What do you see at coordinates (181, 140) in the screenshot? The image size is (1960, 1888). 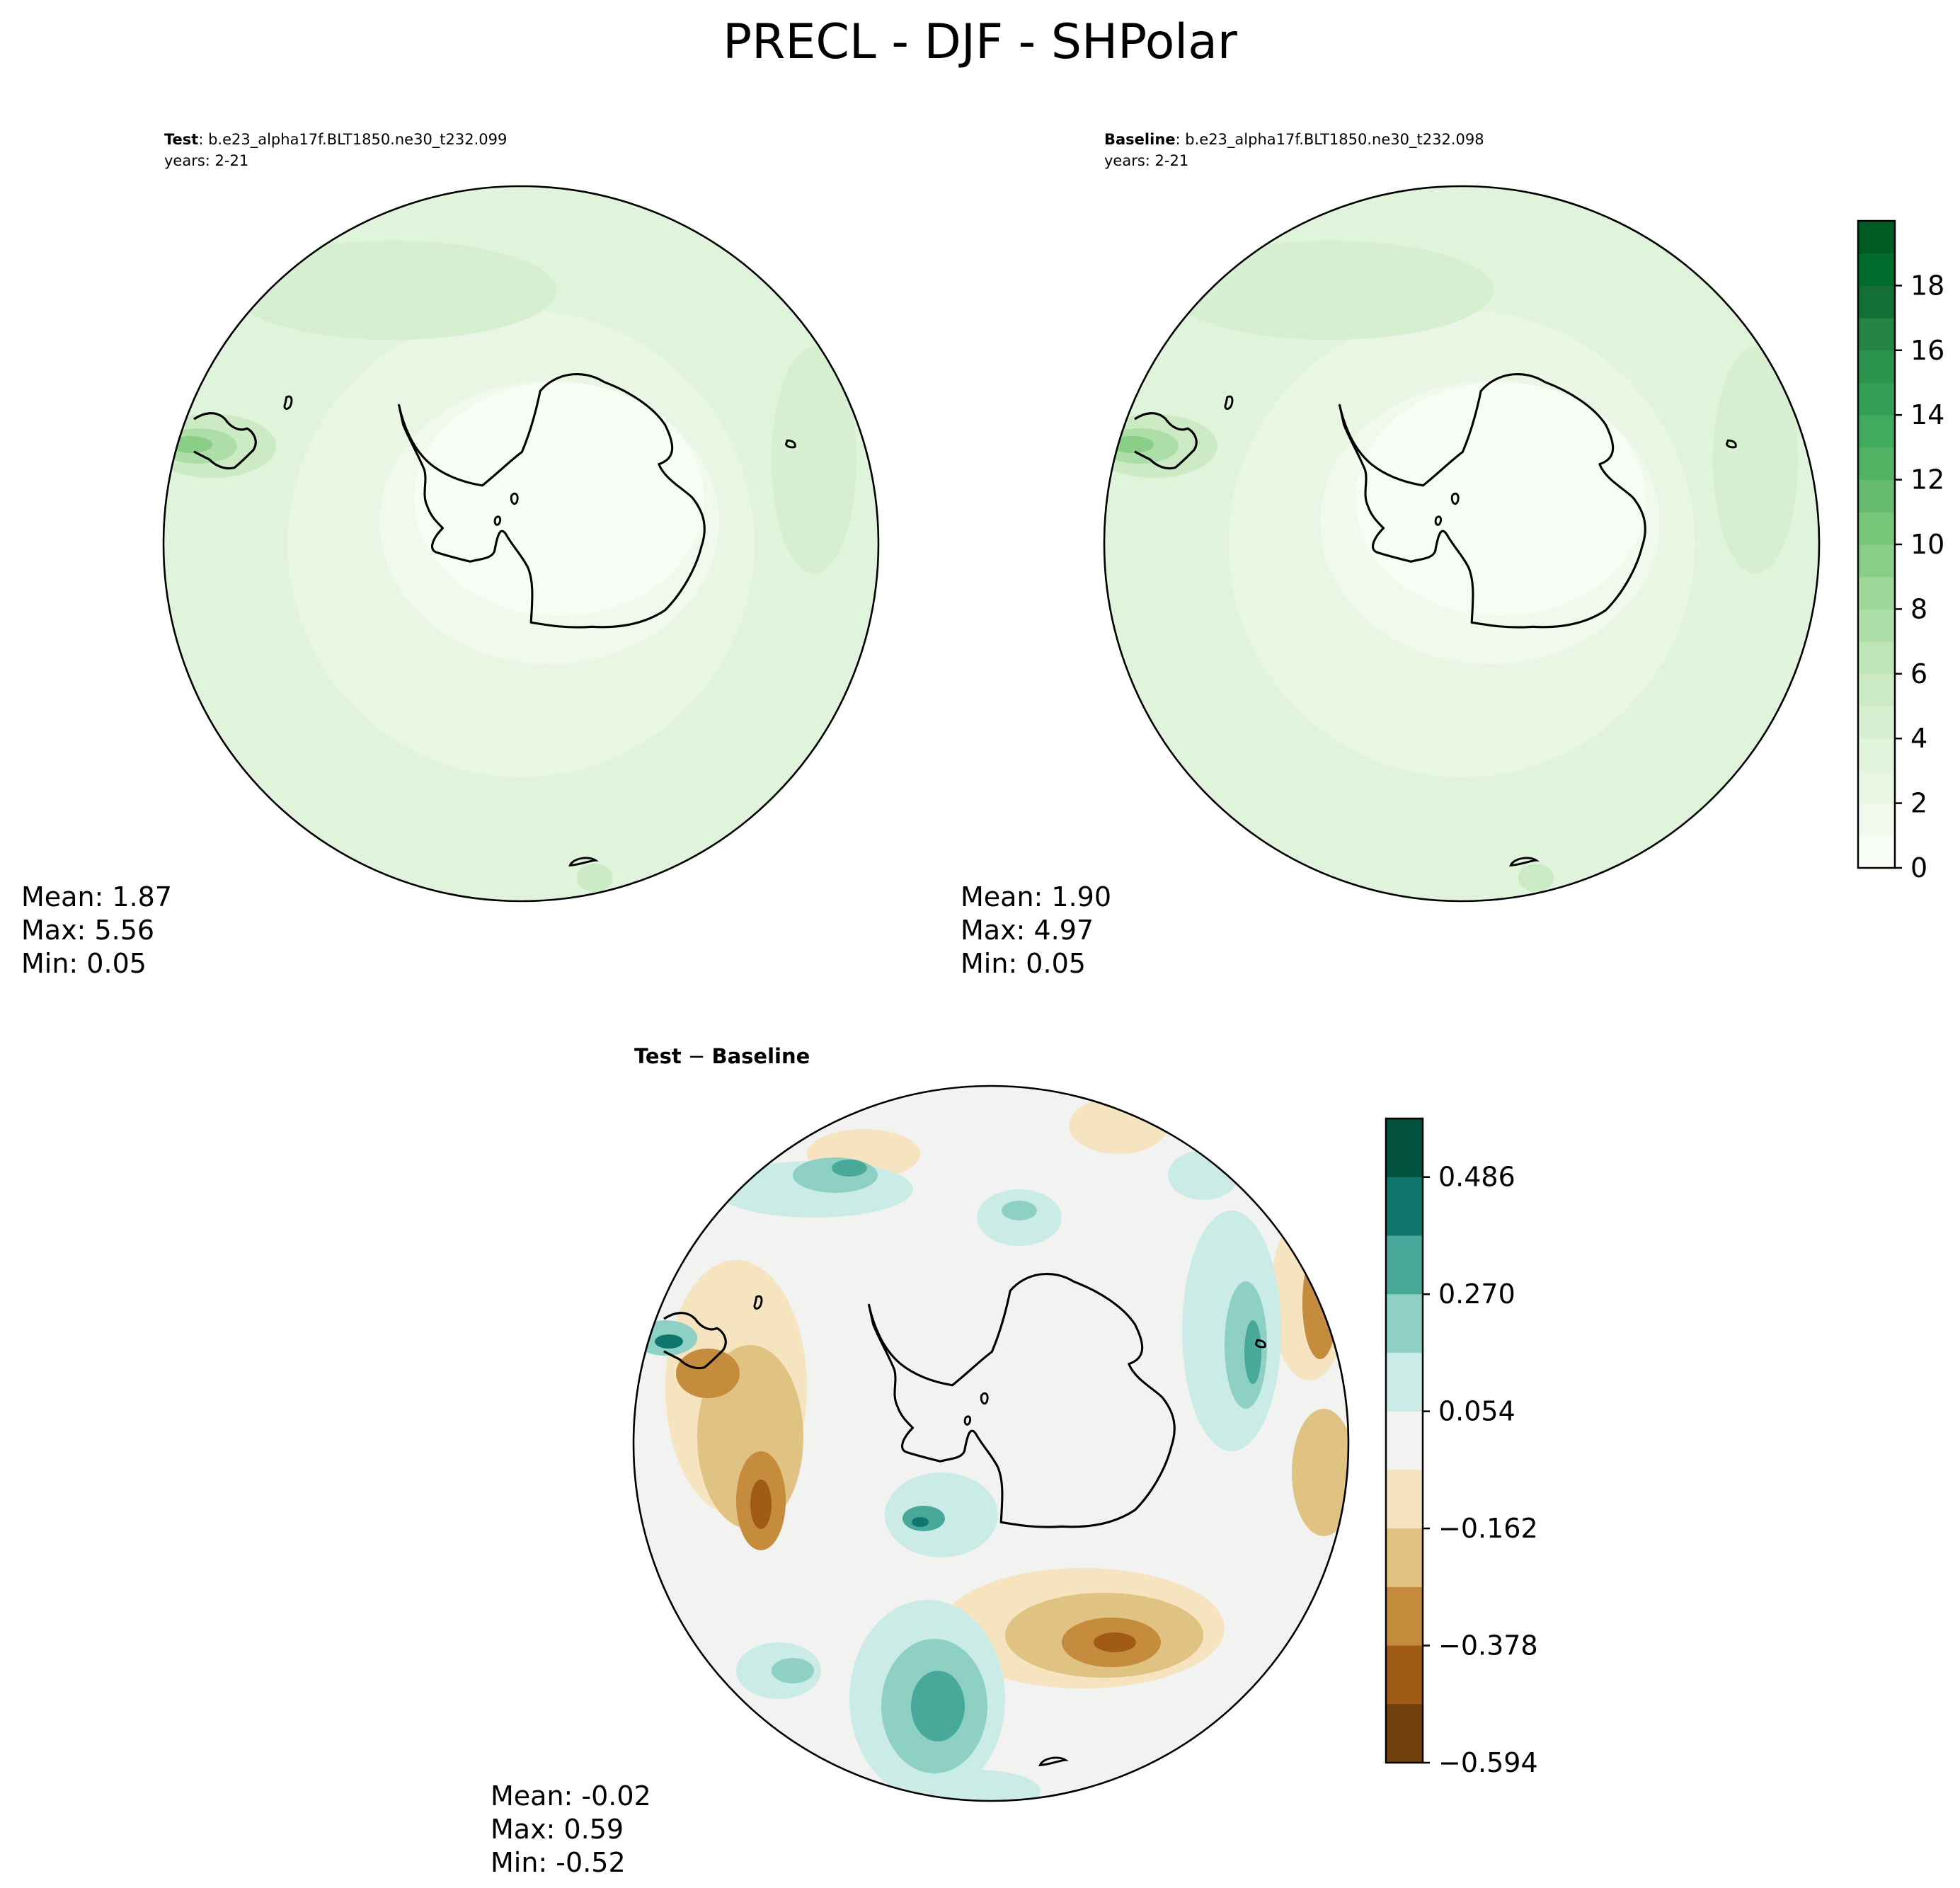 I see `test-title-bold: Test` at bounding box center [181, 140].